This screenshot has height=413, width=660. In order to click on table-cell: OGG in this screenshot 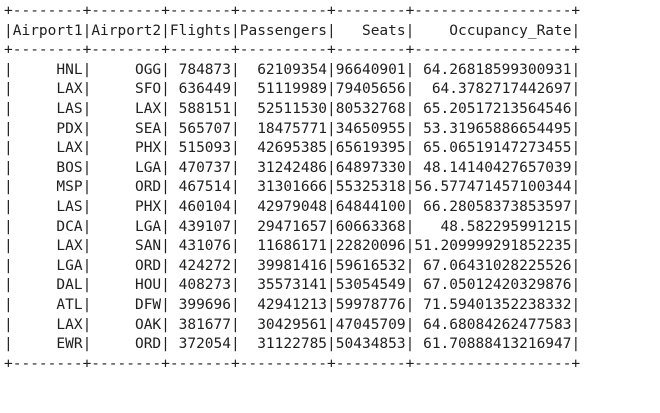, I will do `click(126, 69)`.